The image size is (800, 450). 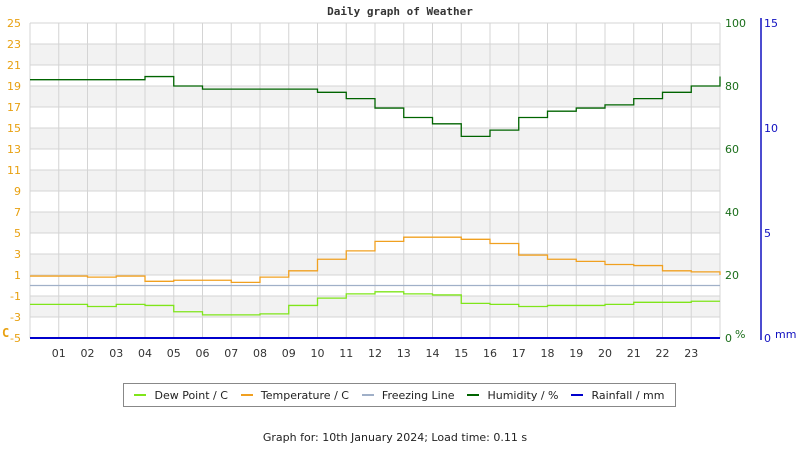 I want to click on x-tick-label: 02, so click(x=88, y=353).